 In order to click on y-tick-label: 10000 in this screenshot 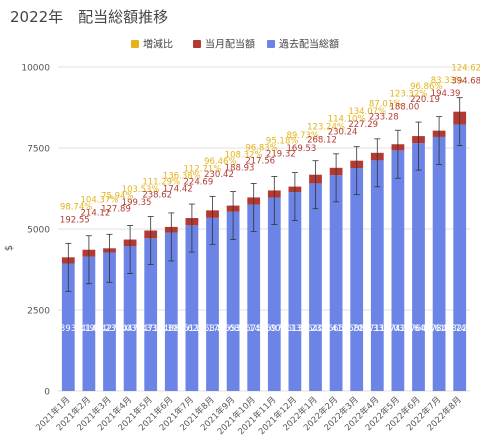, I will do `click(35, 69)`.